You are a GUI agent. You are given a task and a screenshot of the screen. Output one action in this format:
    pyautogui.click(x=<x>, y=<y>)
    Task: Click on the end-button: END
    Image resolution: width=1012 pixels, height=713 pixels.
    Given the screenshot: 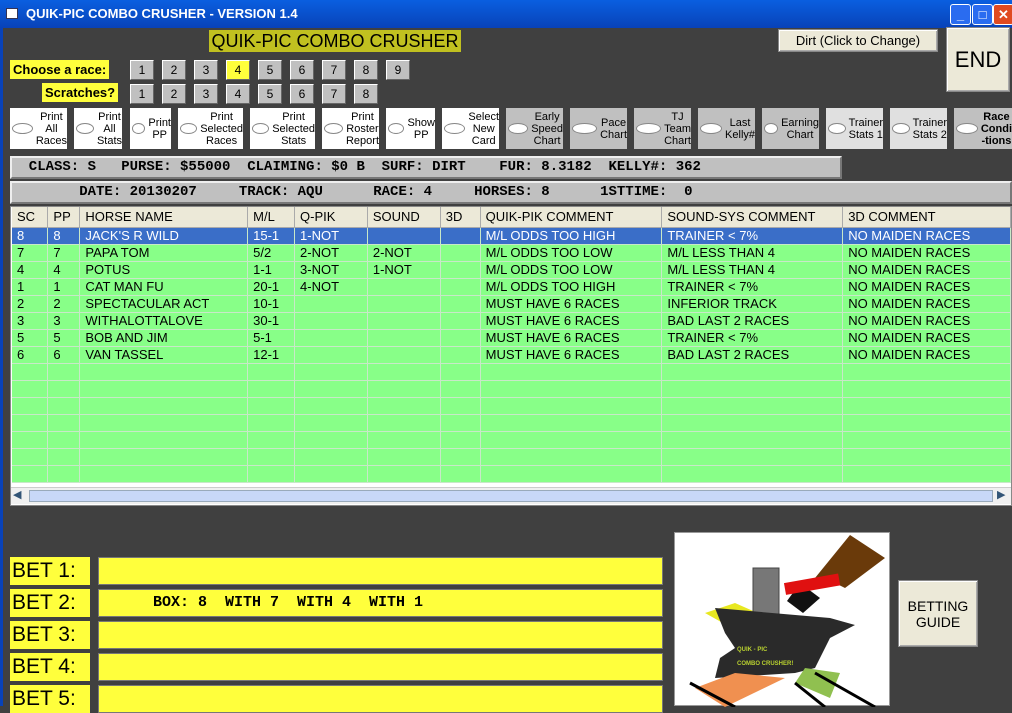 What is the action you would take?
    pyautogui.click(x=978, y=59)
    